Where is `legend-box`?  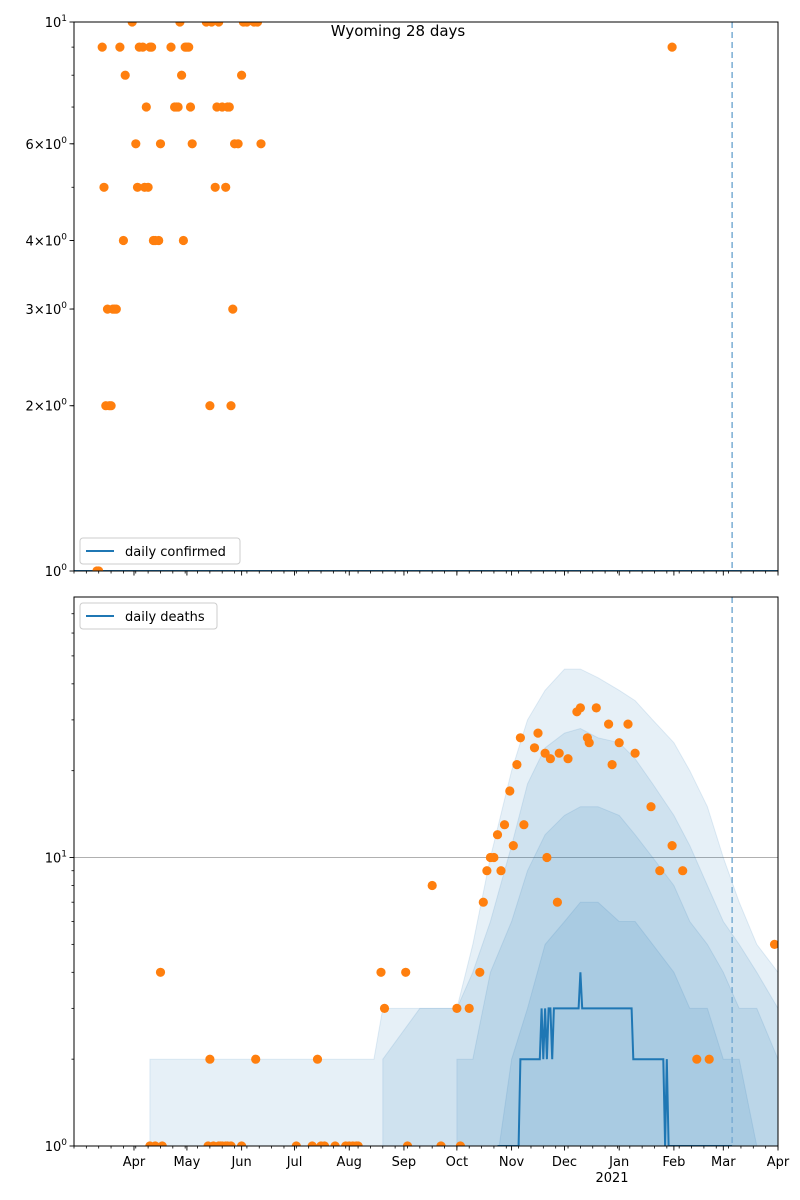
legend-box is located at coordinates (148, 616).